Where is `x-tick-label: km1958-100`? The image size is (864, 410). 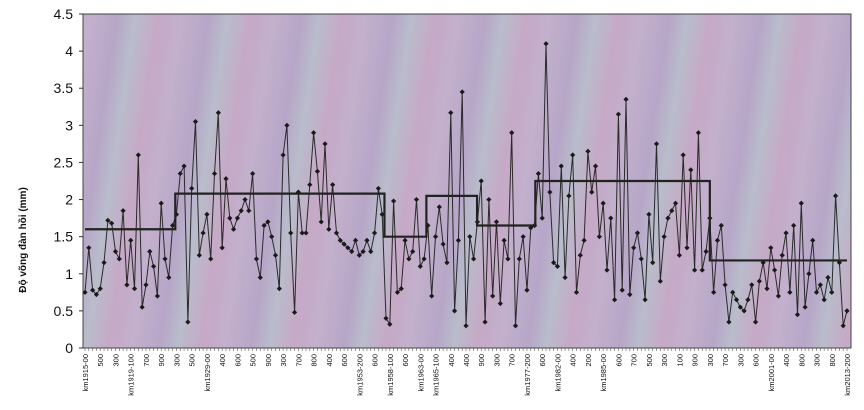 x-tick-label: km1958-100 is located at coordinates (390, 375).